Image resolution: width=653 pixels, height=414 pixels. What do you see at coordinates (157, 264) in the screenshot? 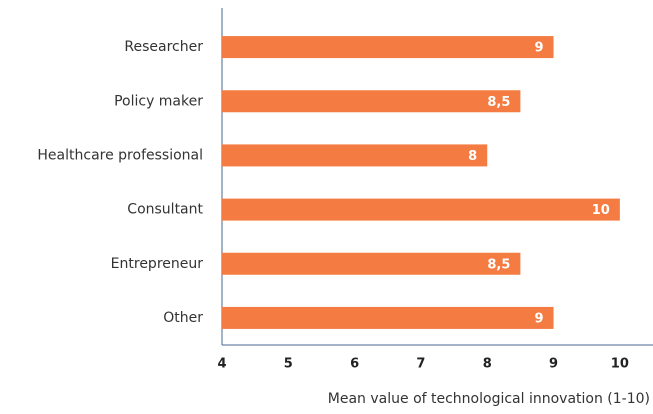
I see `y-tick-label: Entrepreneur` at bounding box center [157, 264].